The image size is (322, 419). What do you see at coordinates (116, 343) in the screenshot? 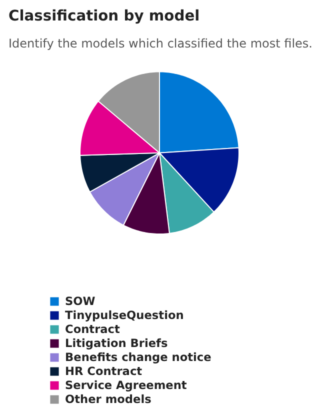
I see `legend-label: Litigation Briefs` at bounding box center [116, 343].